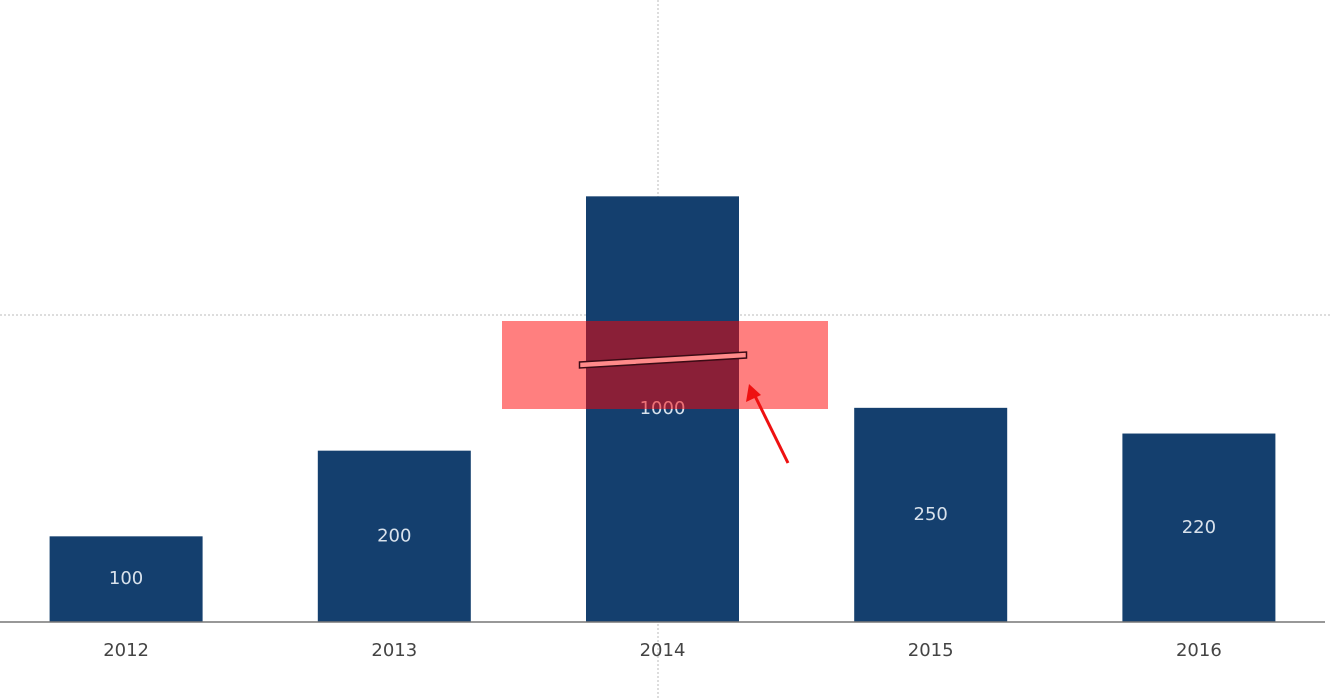  What do you see at coordinates (1199, 650) in the screenshot?
I see `x-tick-label: 2016` at bounding box center [1199, 650].